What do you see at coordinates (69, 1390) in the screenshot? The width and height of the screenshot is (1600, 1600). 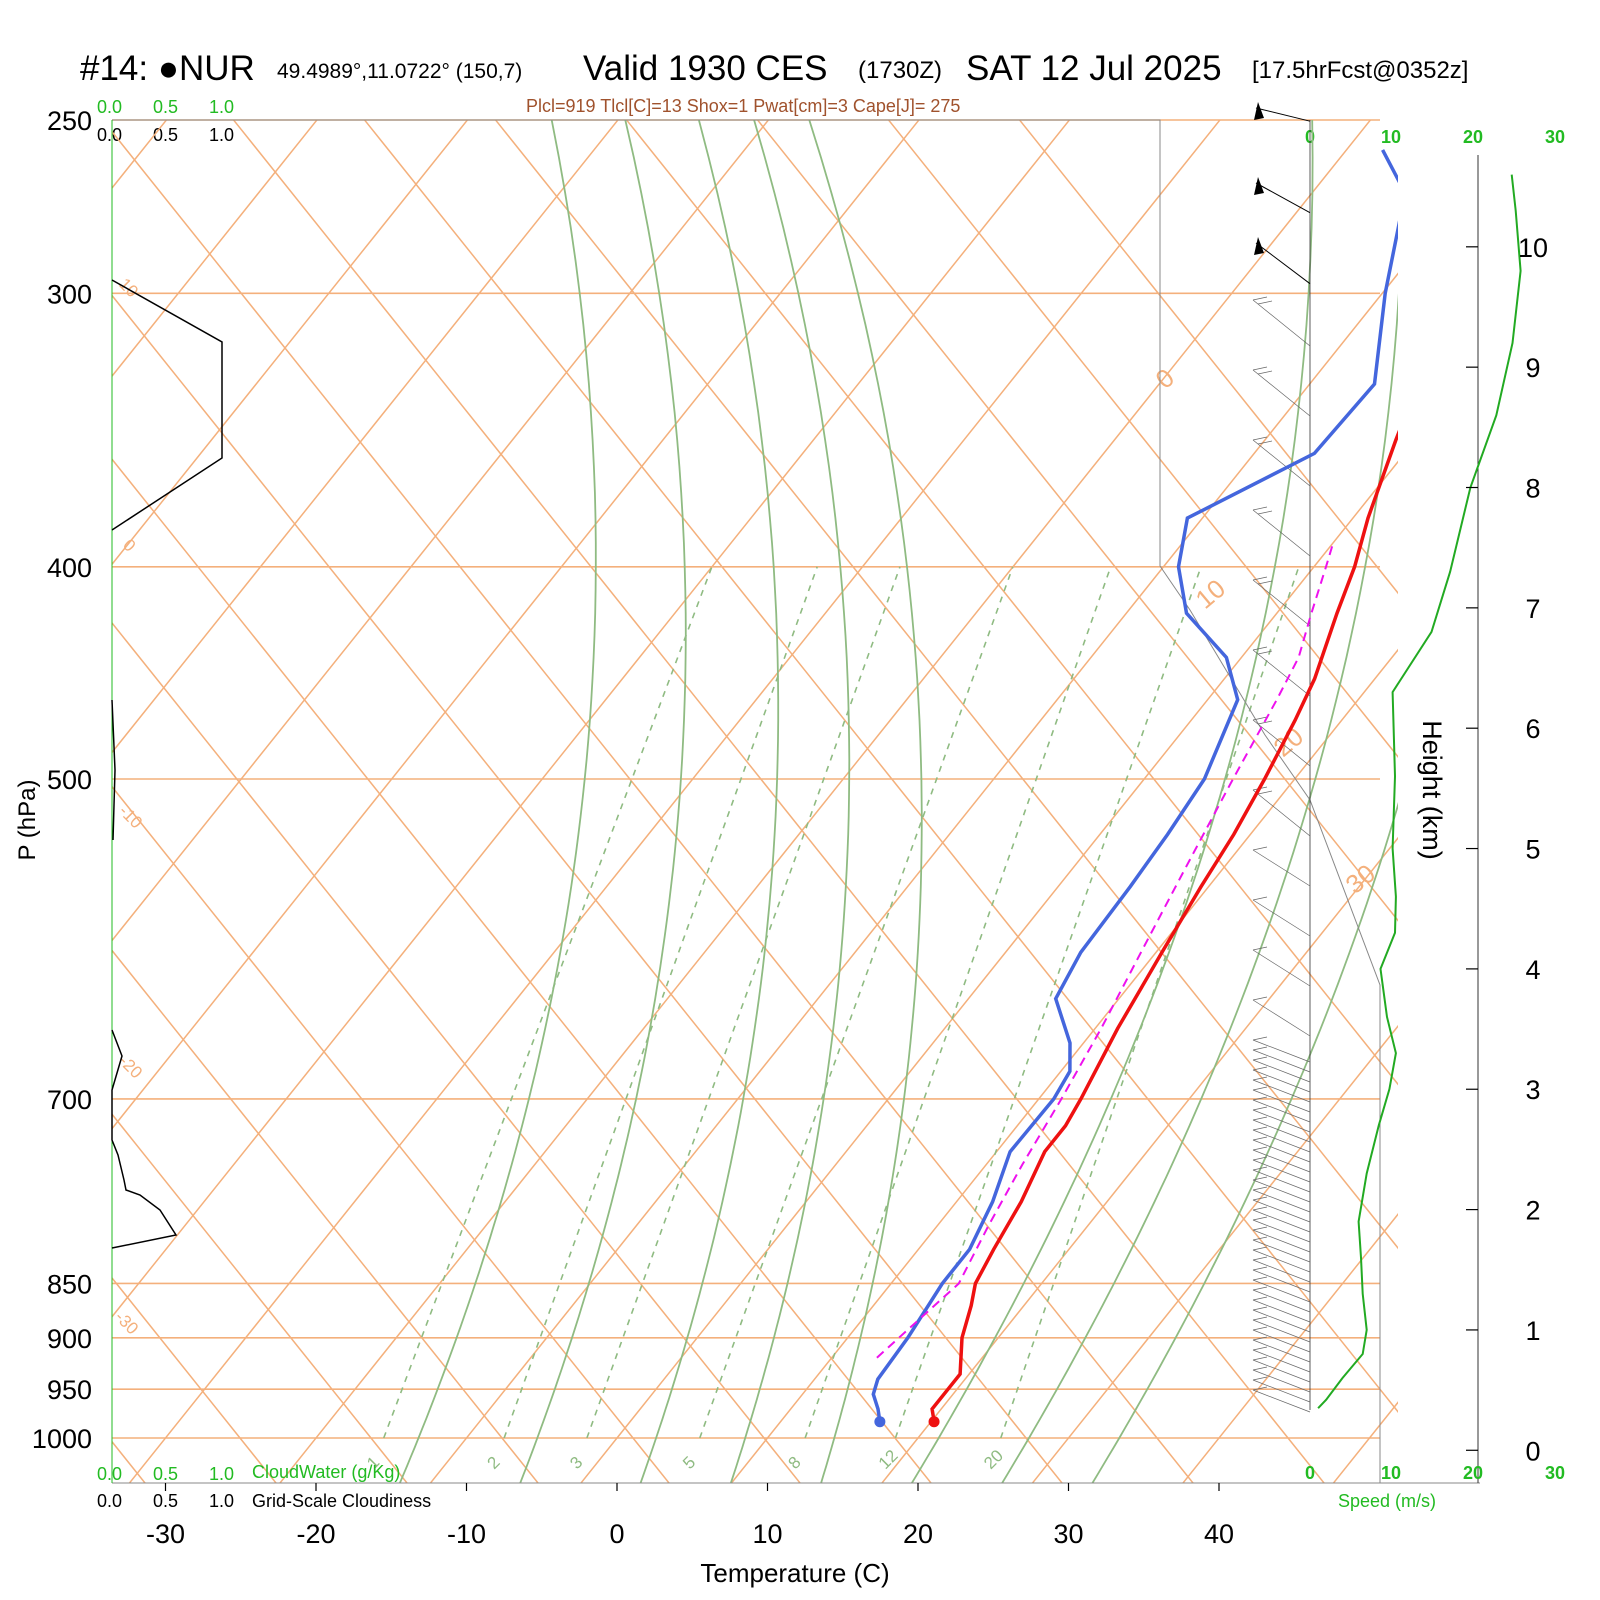 I see `pressure-tick-label: 950` at bounding box center [69, 1390].